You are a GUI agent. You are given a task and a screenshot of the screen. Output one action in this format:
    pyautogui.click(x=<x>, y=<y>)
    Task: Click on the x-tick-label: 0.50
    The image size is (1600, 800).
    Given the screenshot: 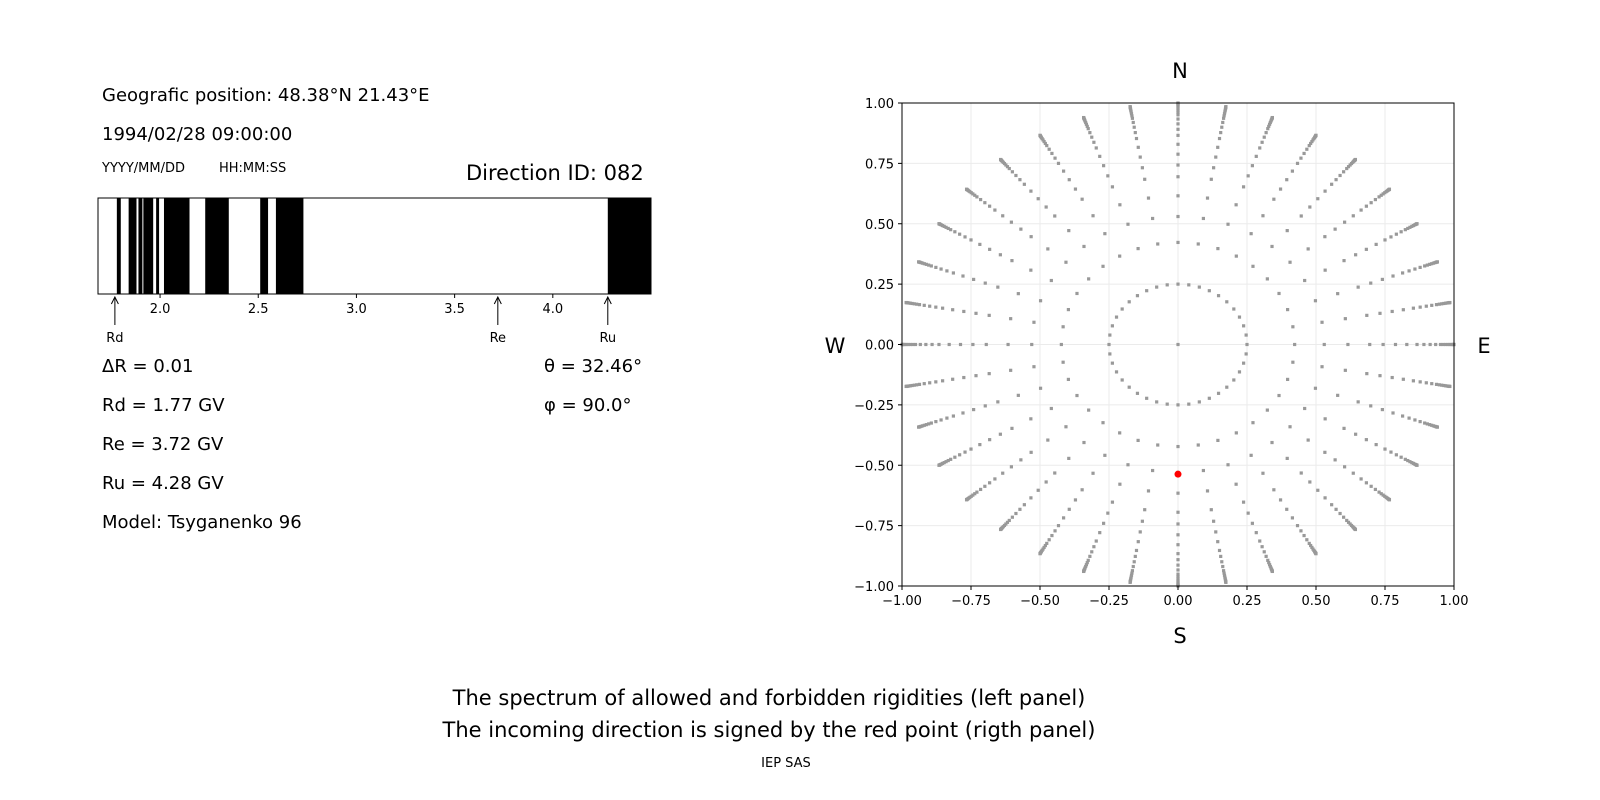 What is the action you would take?
    pyautogui.click(x=1316, y=601)
    